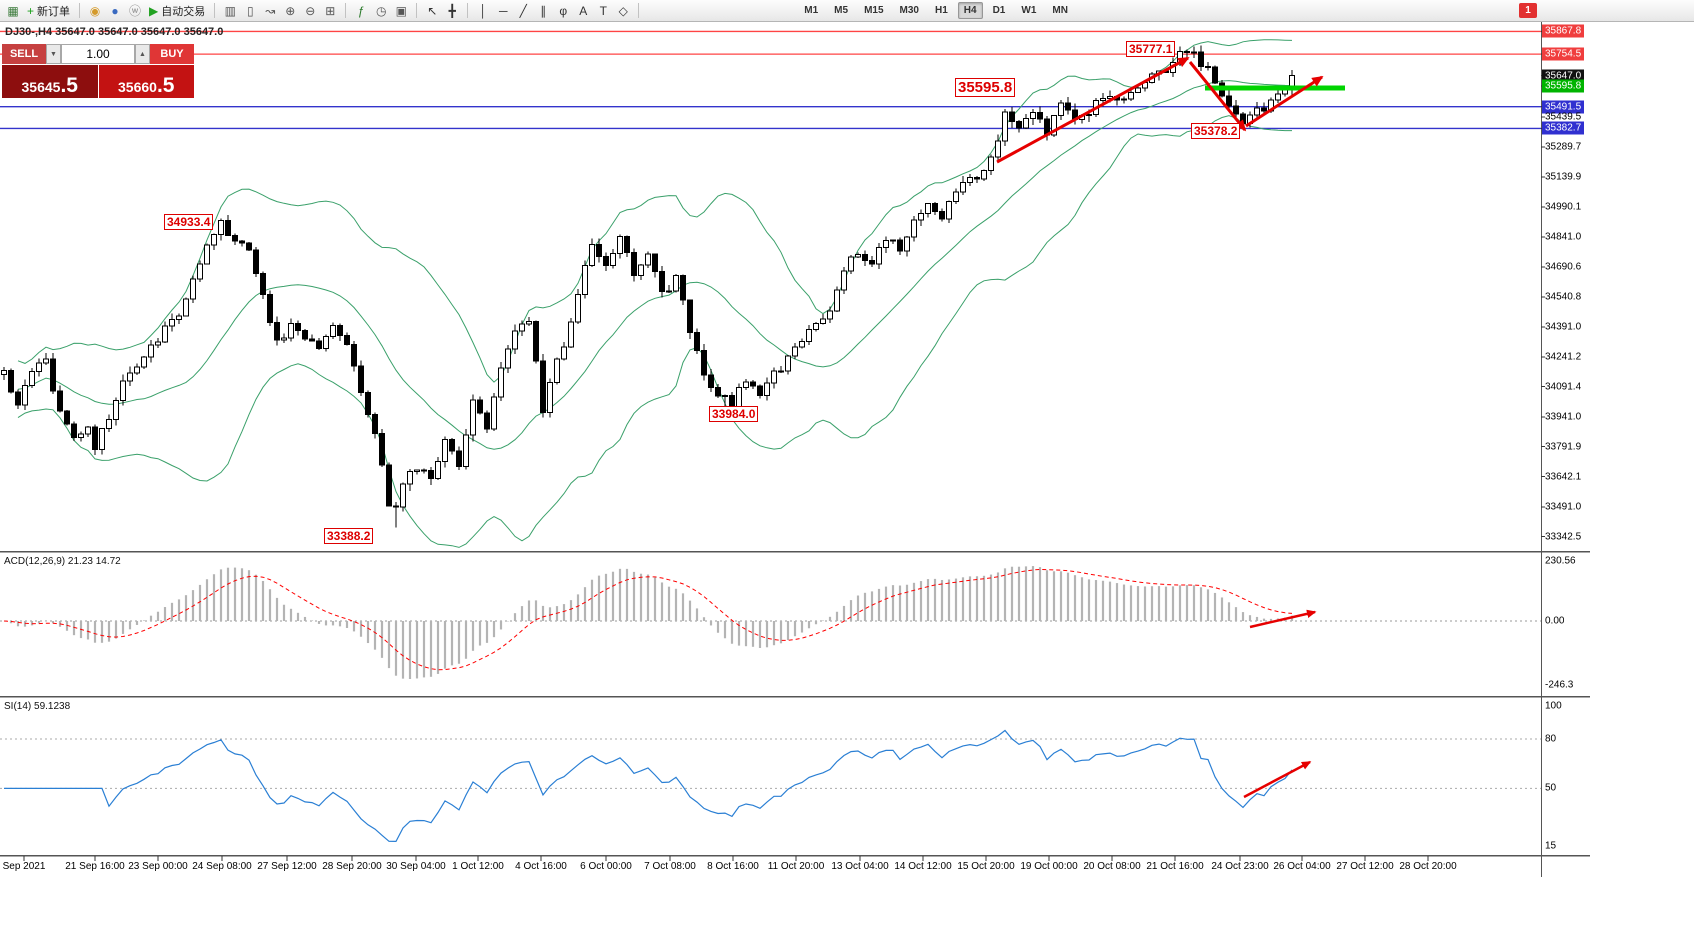 The height and width of the screenshot is (943, 1694). What do you see at coordinates (648, 786) in the screenshot?
I see `rsi-line` at bounding box center [648, 786].